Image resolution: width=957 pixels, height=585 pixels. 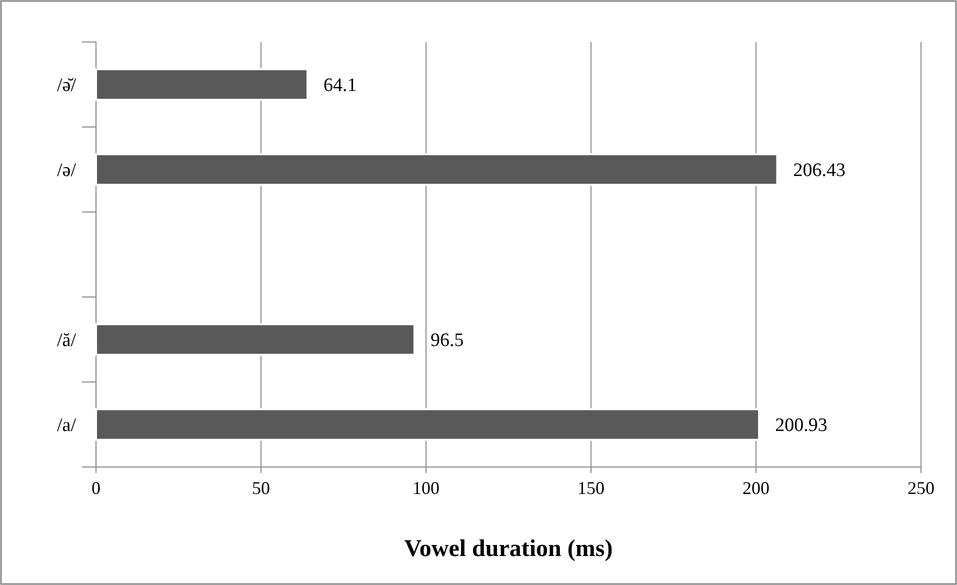 What do you see at coordinates (508, 549) in the screenshot?
I see `x-axis-title: Vowel duration (ms)` at bounding box center [508, 549].